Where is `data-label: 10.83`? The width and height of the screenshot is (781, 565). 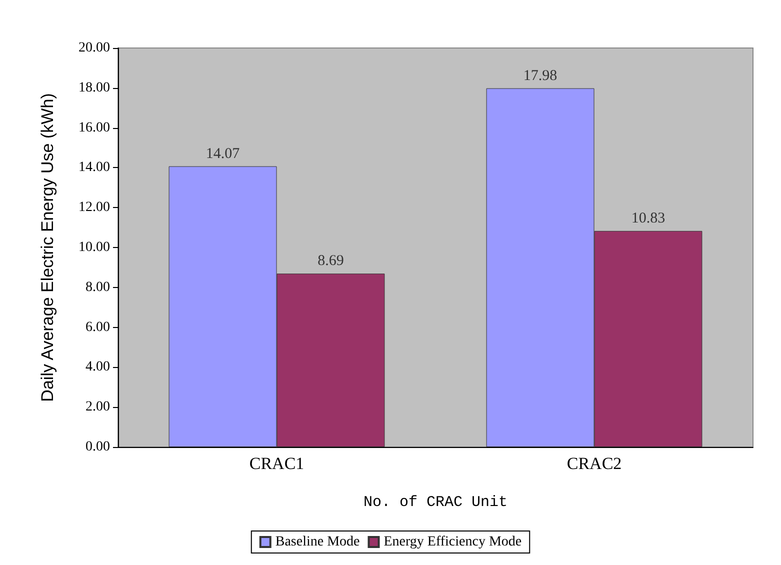 data-label: 10.83 is located at coordinates (648, 218).